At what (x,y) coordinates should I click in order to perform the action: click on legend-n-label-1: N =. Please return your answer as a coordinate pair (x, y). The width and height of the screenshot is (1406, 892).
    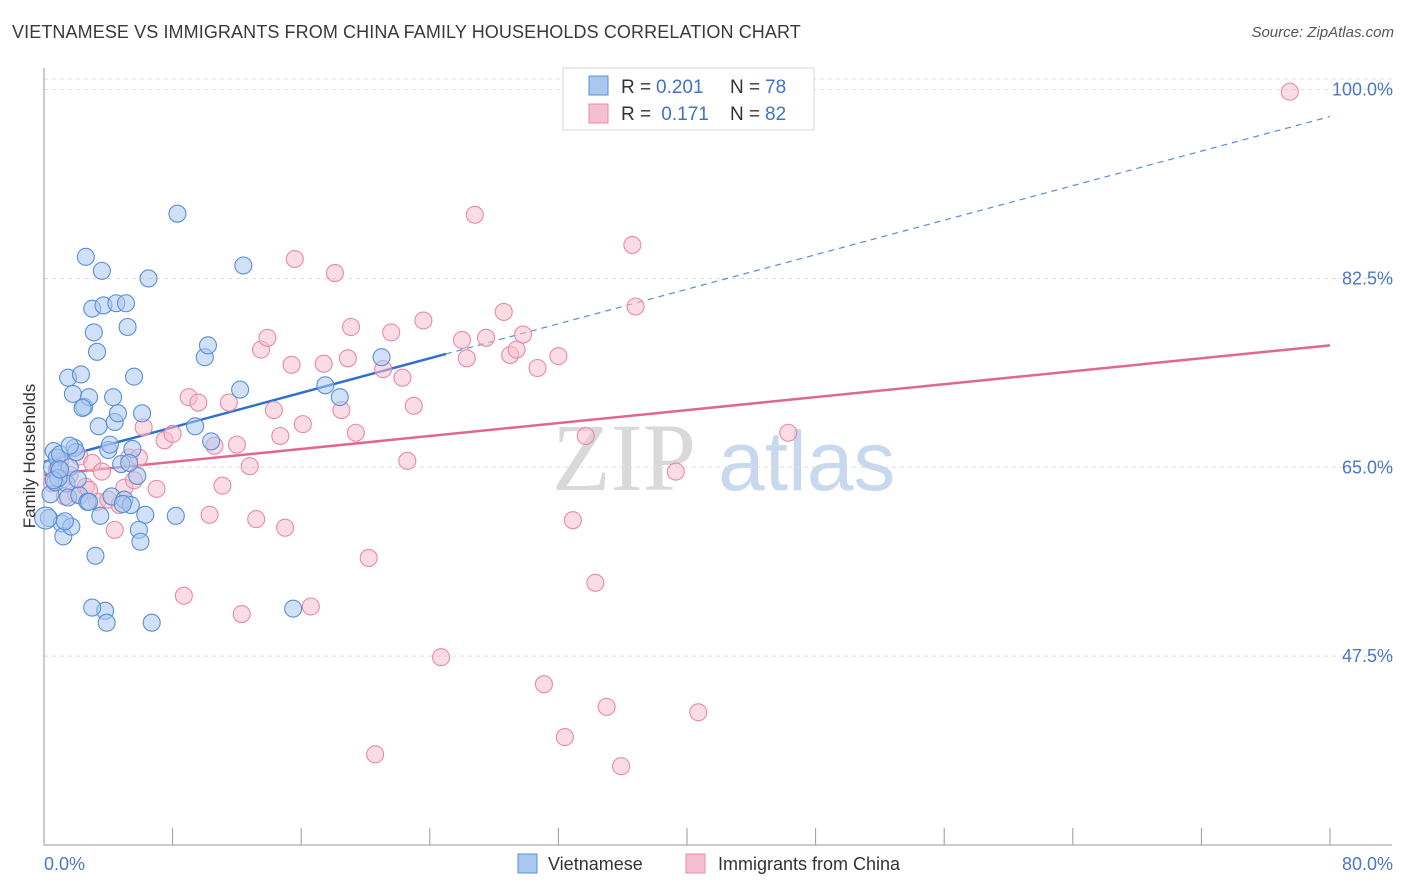
    Looking at the image, I should click on (745, 87).